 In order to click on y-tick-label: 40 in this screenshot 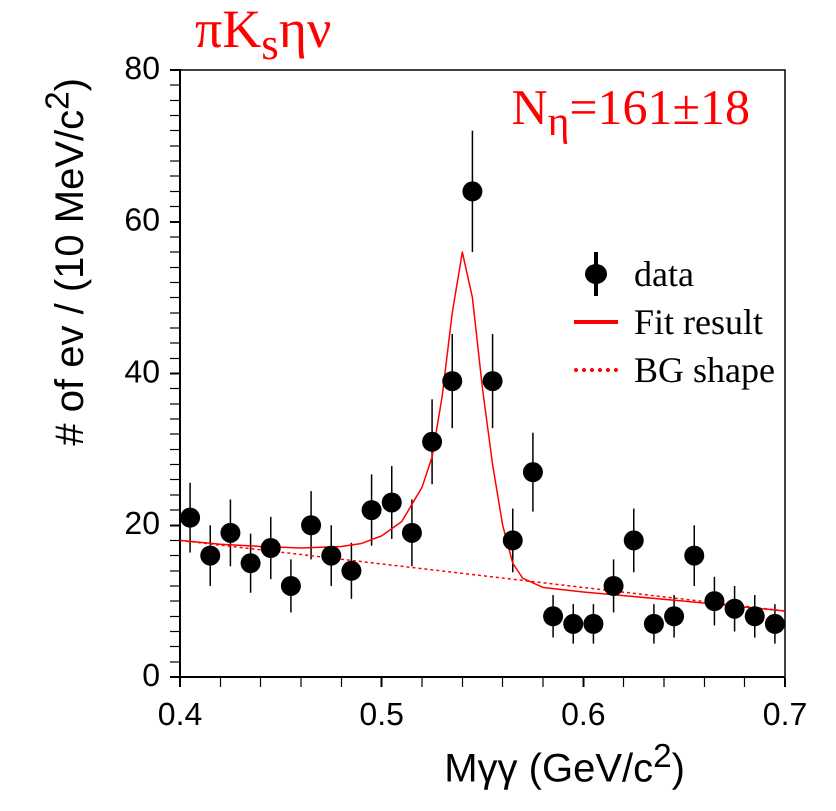, I will do `click(142, 371)`.